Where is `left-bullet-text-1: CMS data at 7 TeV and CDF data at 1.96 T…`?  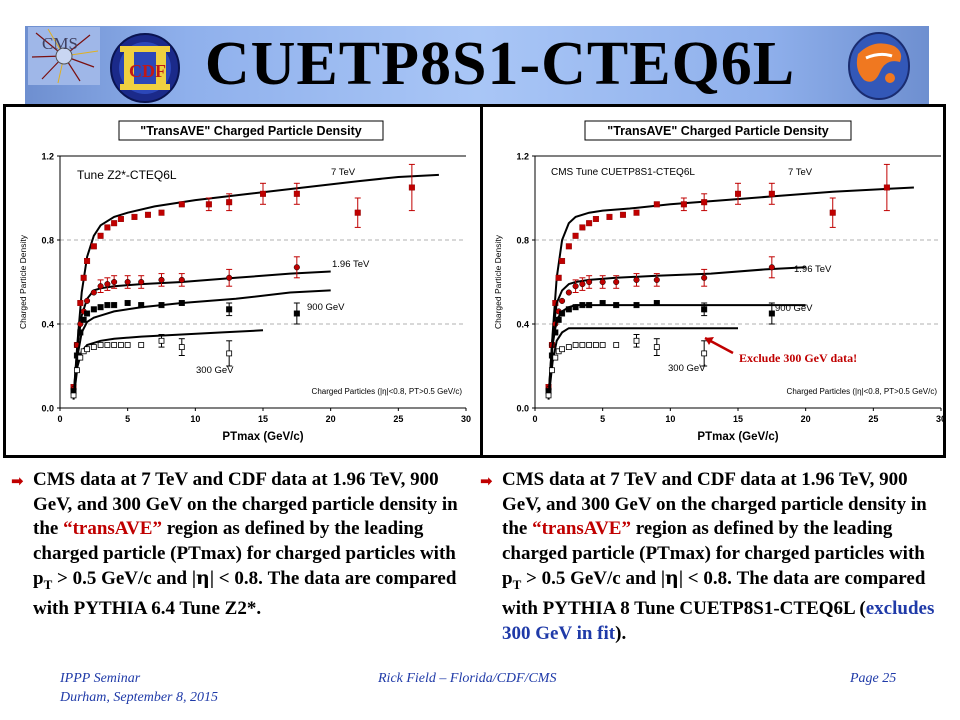
left-bullet-text-1: CMS data at 7 TeV and CDF data at 1.96 T… is located at coordinates (245, 504).